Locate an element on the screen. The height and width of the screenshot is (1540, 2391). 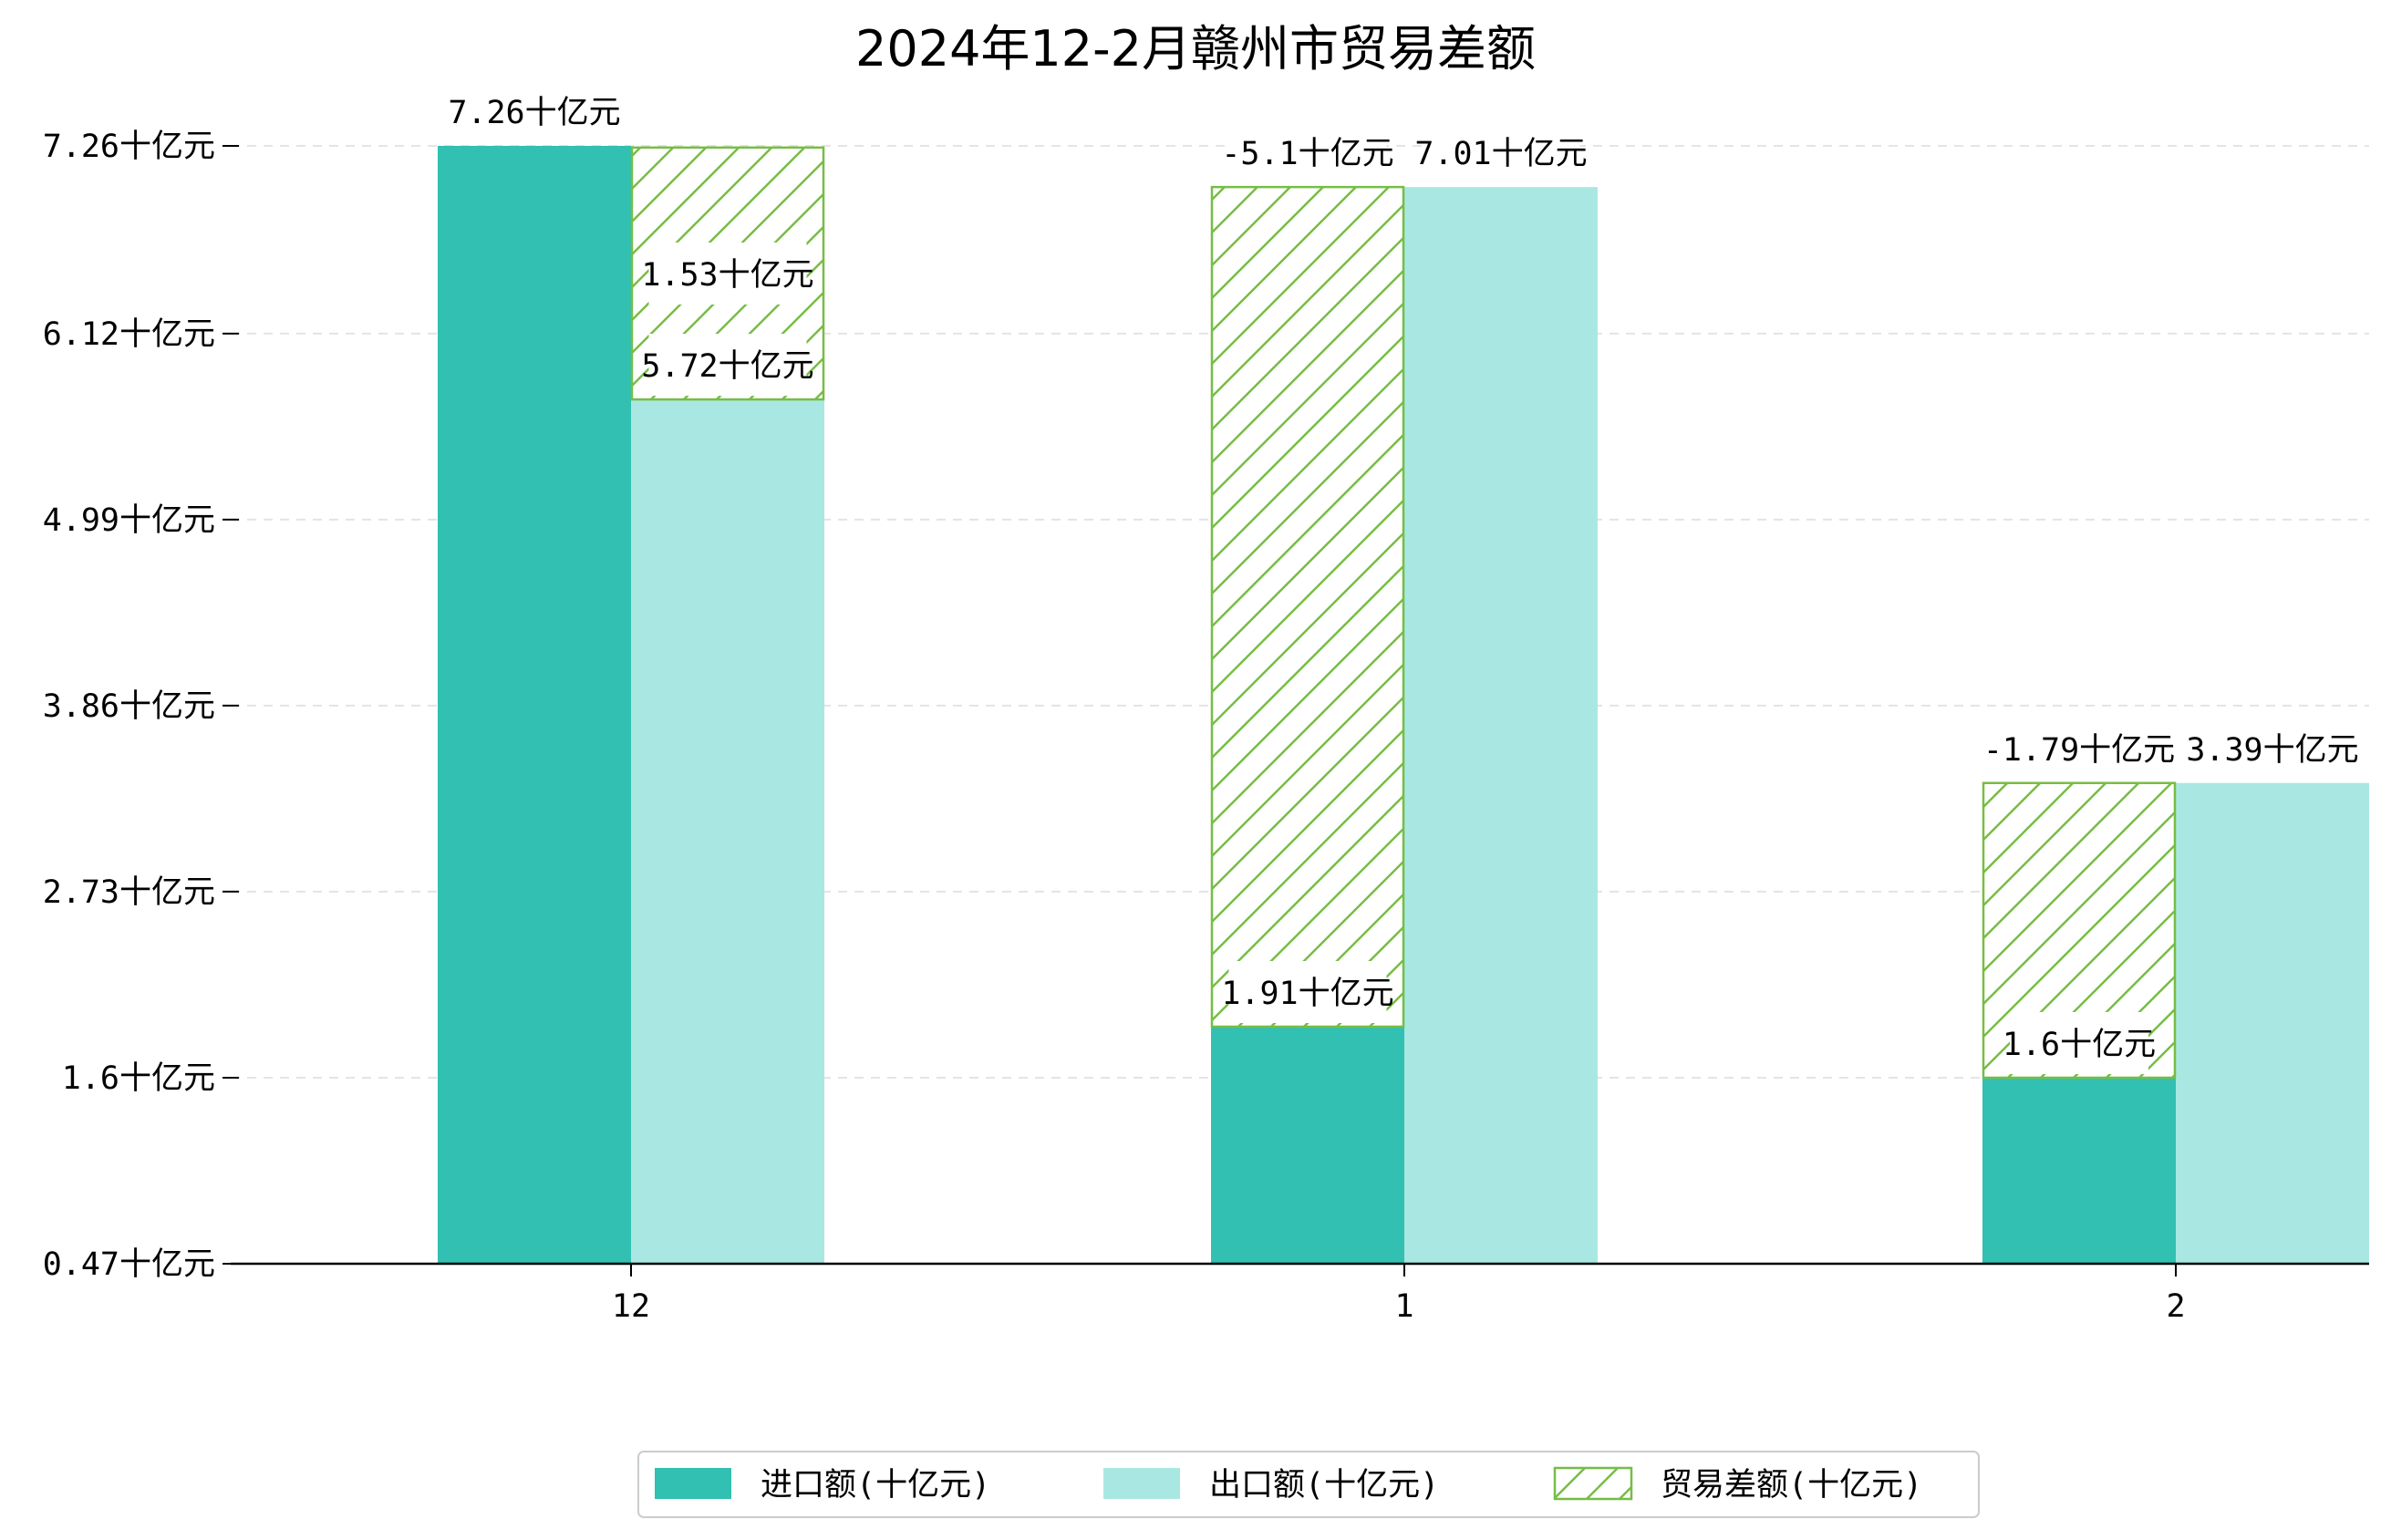
data-label: -1.79十亿元 is located at coordinates (2079, 750).